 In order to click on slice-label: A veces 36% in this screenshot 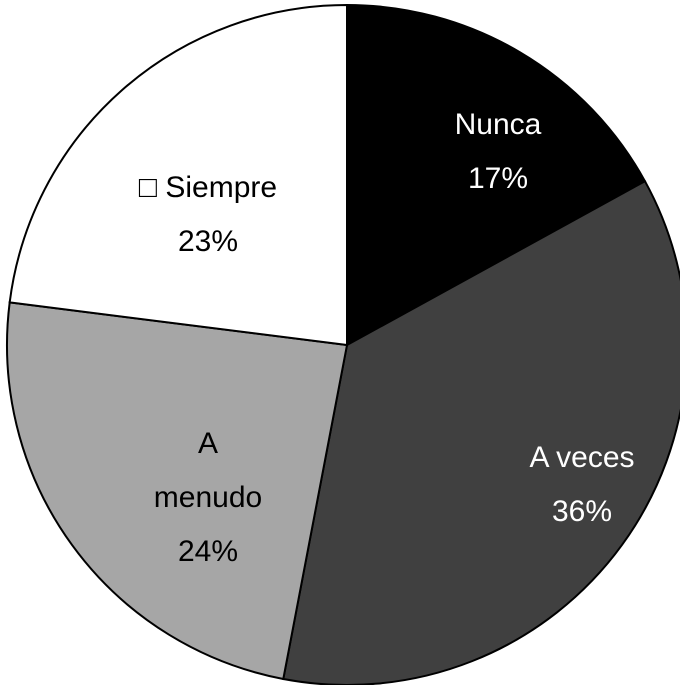, I will do `click(582, 485)`.